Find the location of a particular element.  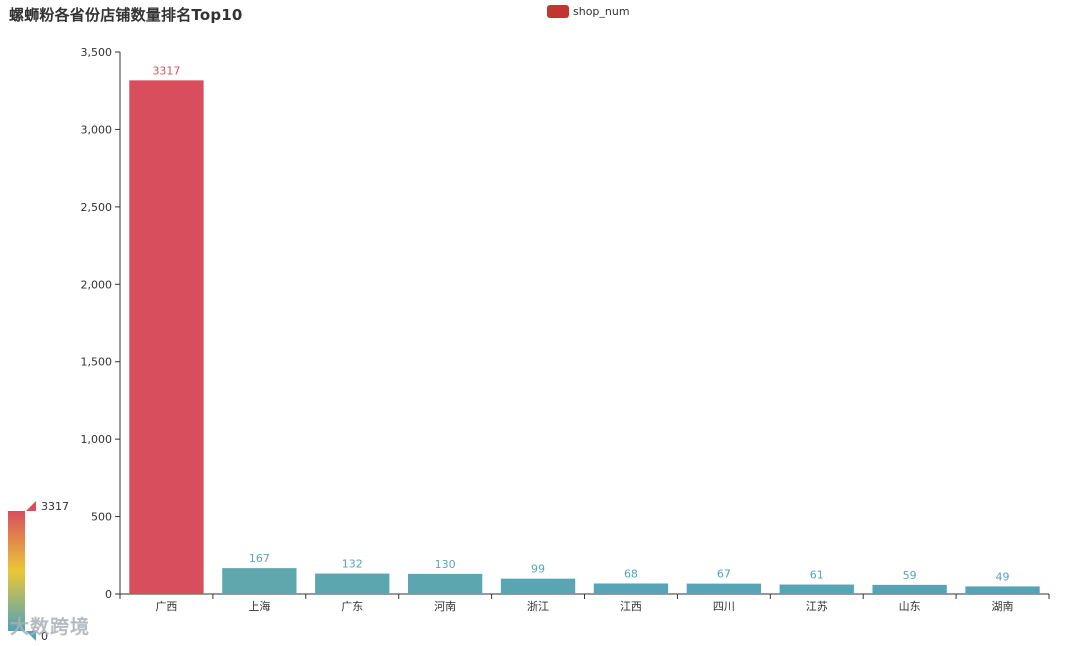

legend: shop_num is located at coordinates (588, 11).